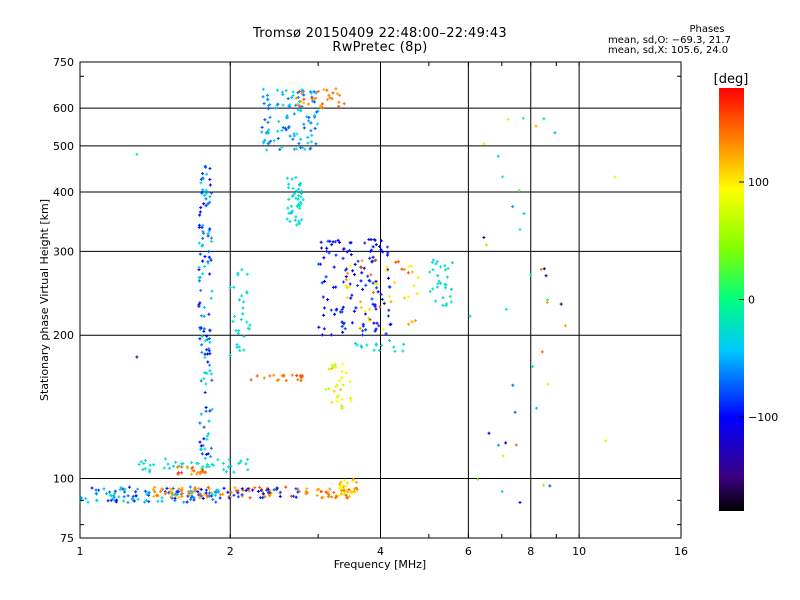 The width and height of the screenshot is (800, 600). Describe the element at coordinates (63, 251) in the screenshot. I see `y-tick-label: 300` at that location.